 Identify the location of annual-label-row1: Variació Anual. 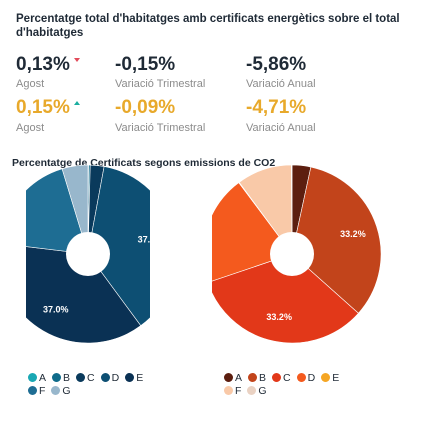
(281, 84).